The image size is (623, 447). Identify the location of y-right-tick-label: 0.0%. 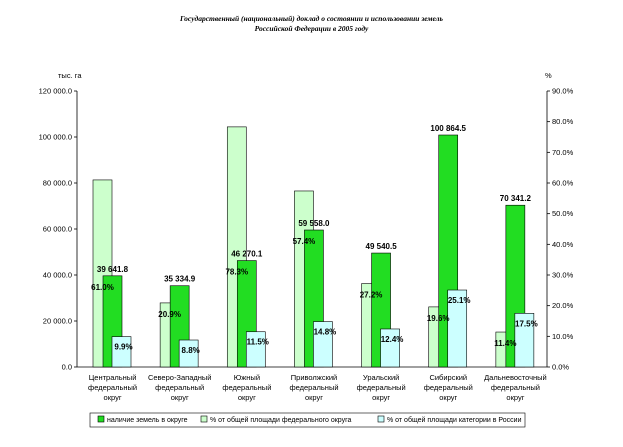
(560, 367).